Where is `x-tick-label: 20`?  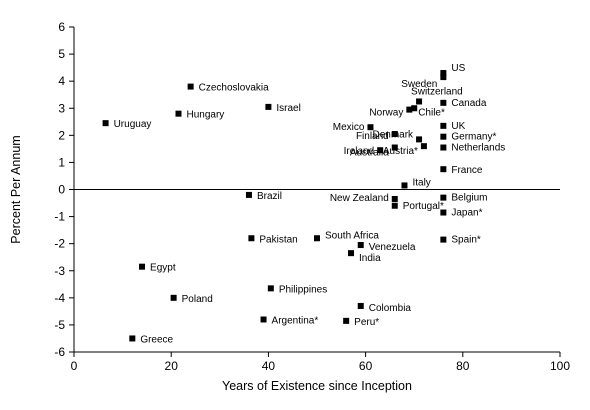 x-tick-label: 20 is located at coordinates (172, 366).